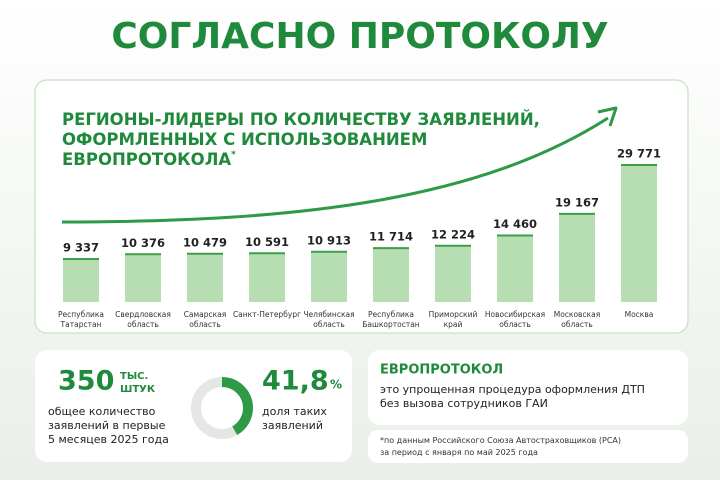 The width and height of the screenshot is (720, 480). Describe the element at coordinates (391, 237) in the screenshot. I see `value-label: 11 714` at that location.